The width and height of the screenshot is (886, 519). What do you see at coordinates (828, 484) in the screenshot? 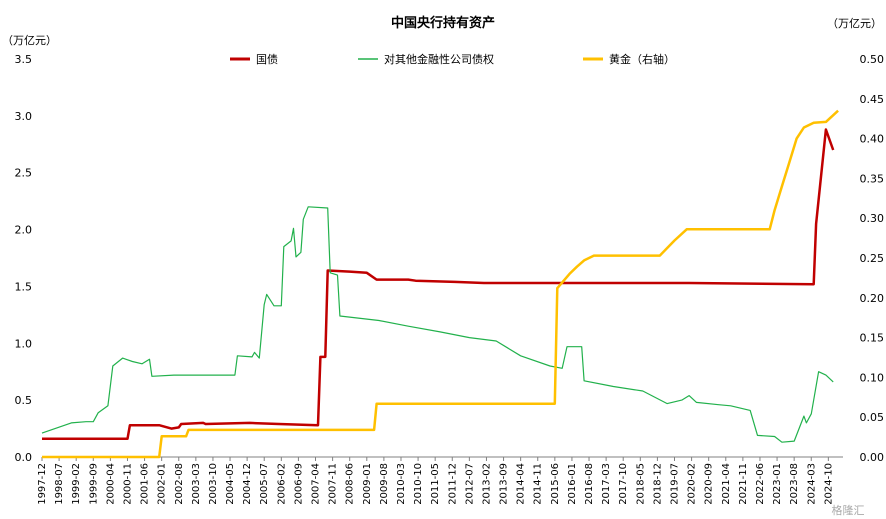
I see `x-tick-label: 2024-10` at bounding box center [828, 484].